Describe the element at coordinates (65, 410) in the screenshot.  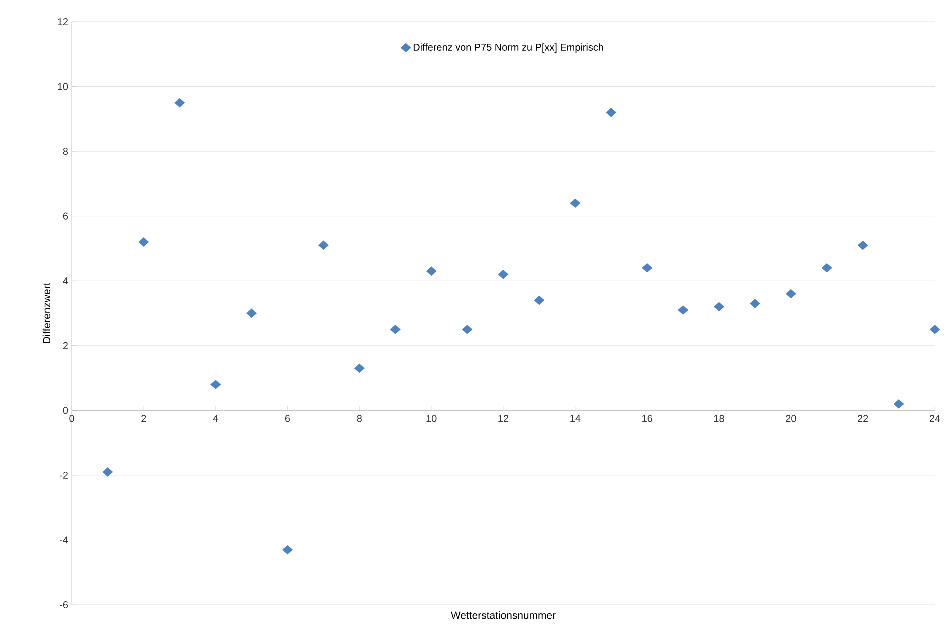
I see `y-tick-label: 0` at that location.